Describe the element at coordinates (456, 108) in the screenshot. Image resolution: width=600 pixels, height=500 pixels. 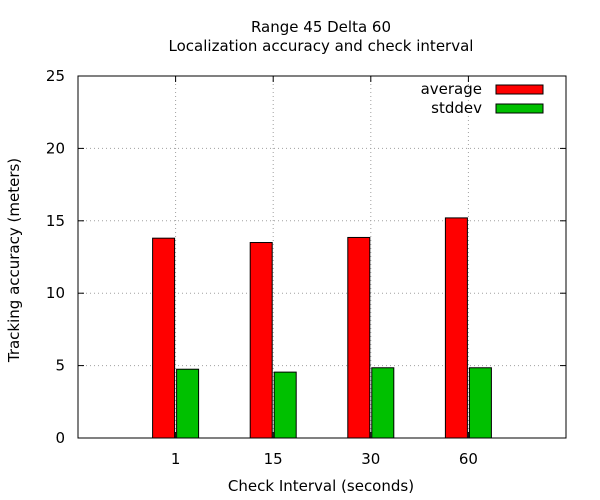
I see `legend-label-stddev: stddev` at that location.